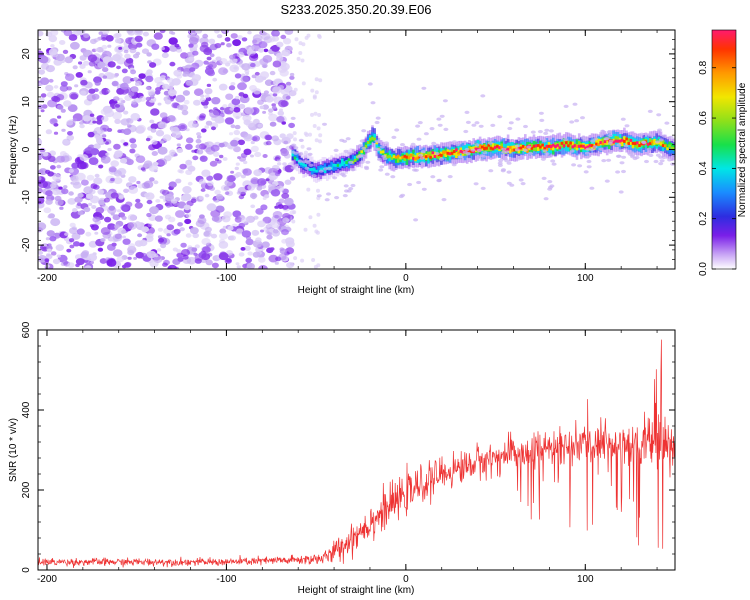 The image size is (750, 600). What do you see at coordinates (47, 579) in the screenshot?
I see `x-tick-label: -200` at bounding box center [47, 579].